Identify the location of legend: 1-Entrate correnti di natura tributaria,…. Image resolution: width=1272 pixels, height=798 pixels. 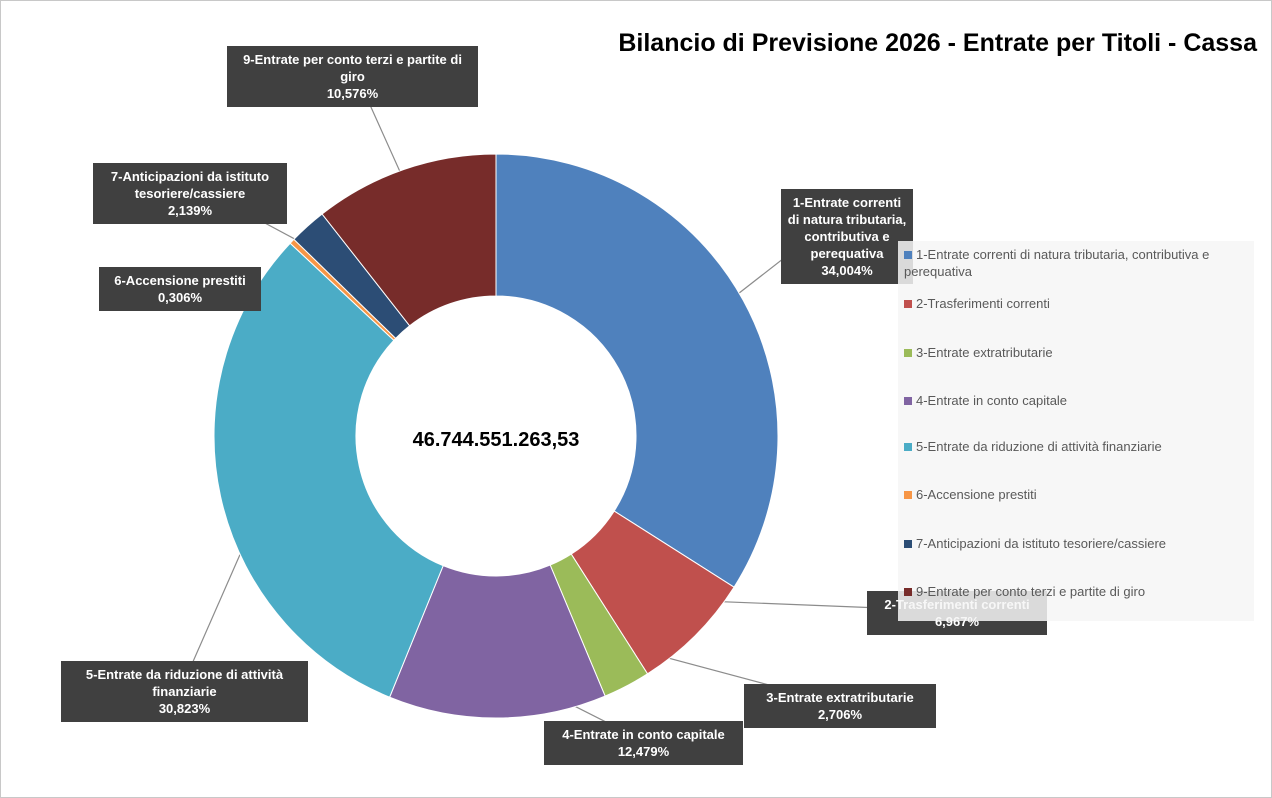
(1076, 431).